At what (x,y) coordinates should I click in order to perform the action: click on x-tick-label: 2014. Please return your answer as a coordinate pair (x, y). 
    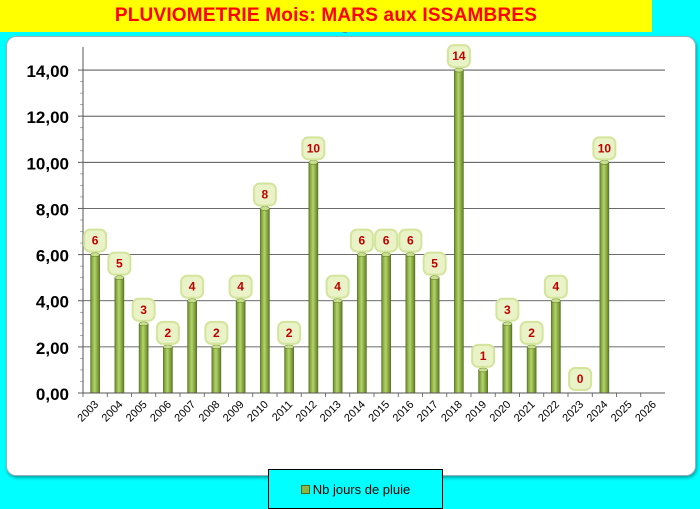
    Looking at the image, I should click on (355, 412).